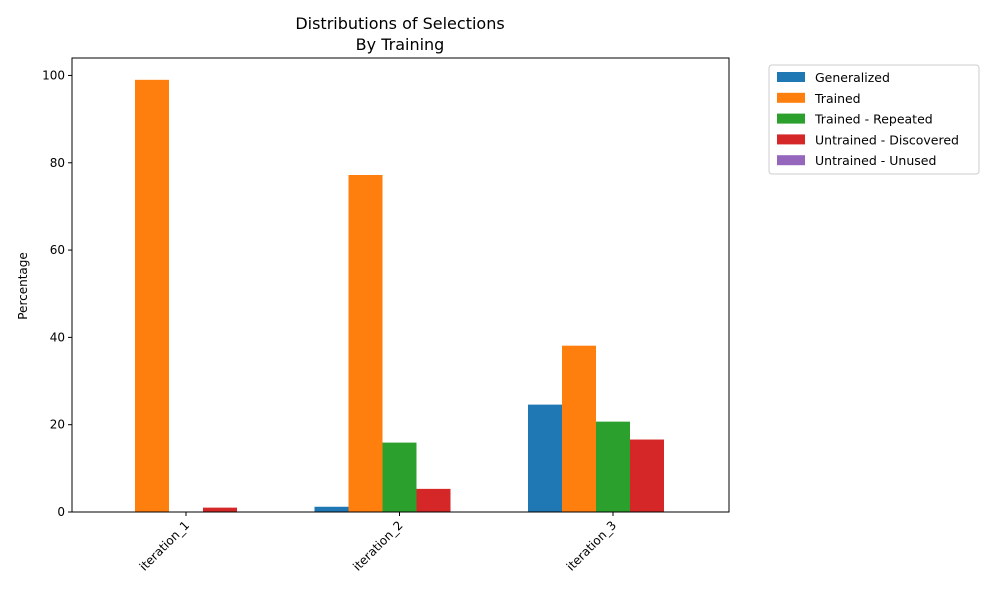 This screenshot has width=1000, height=600. Describe the element at coordinates (887, 139) in the screenshot. I see `legend-label-untrained-discovered: Untrained - Discovered` at that location.